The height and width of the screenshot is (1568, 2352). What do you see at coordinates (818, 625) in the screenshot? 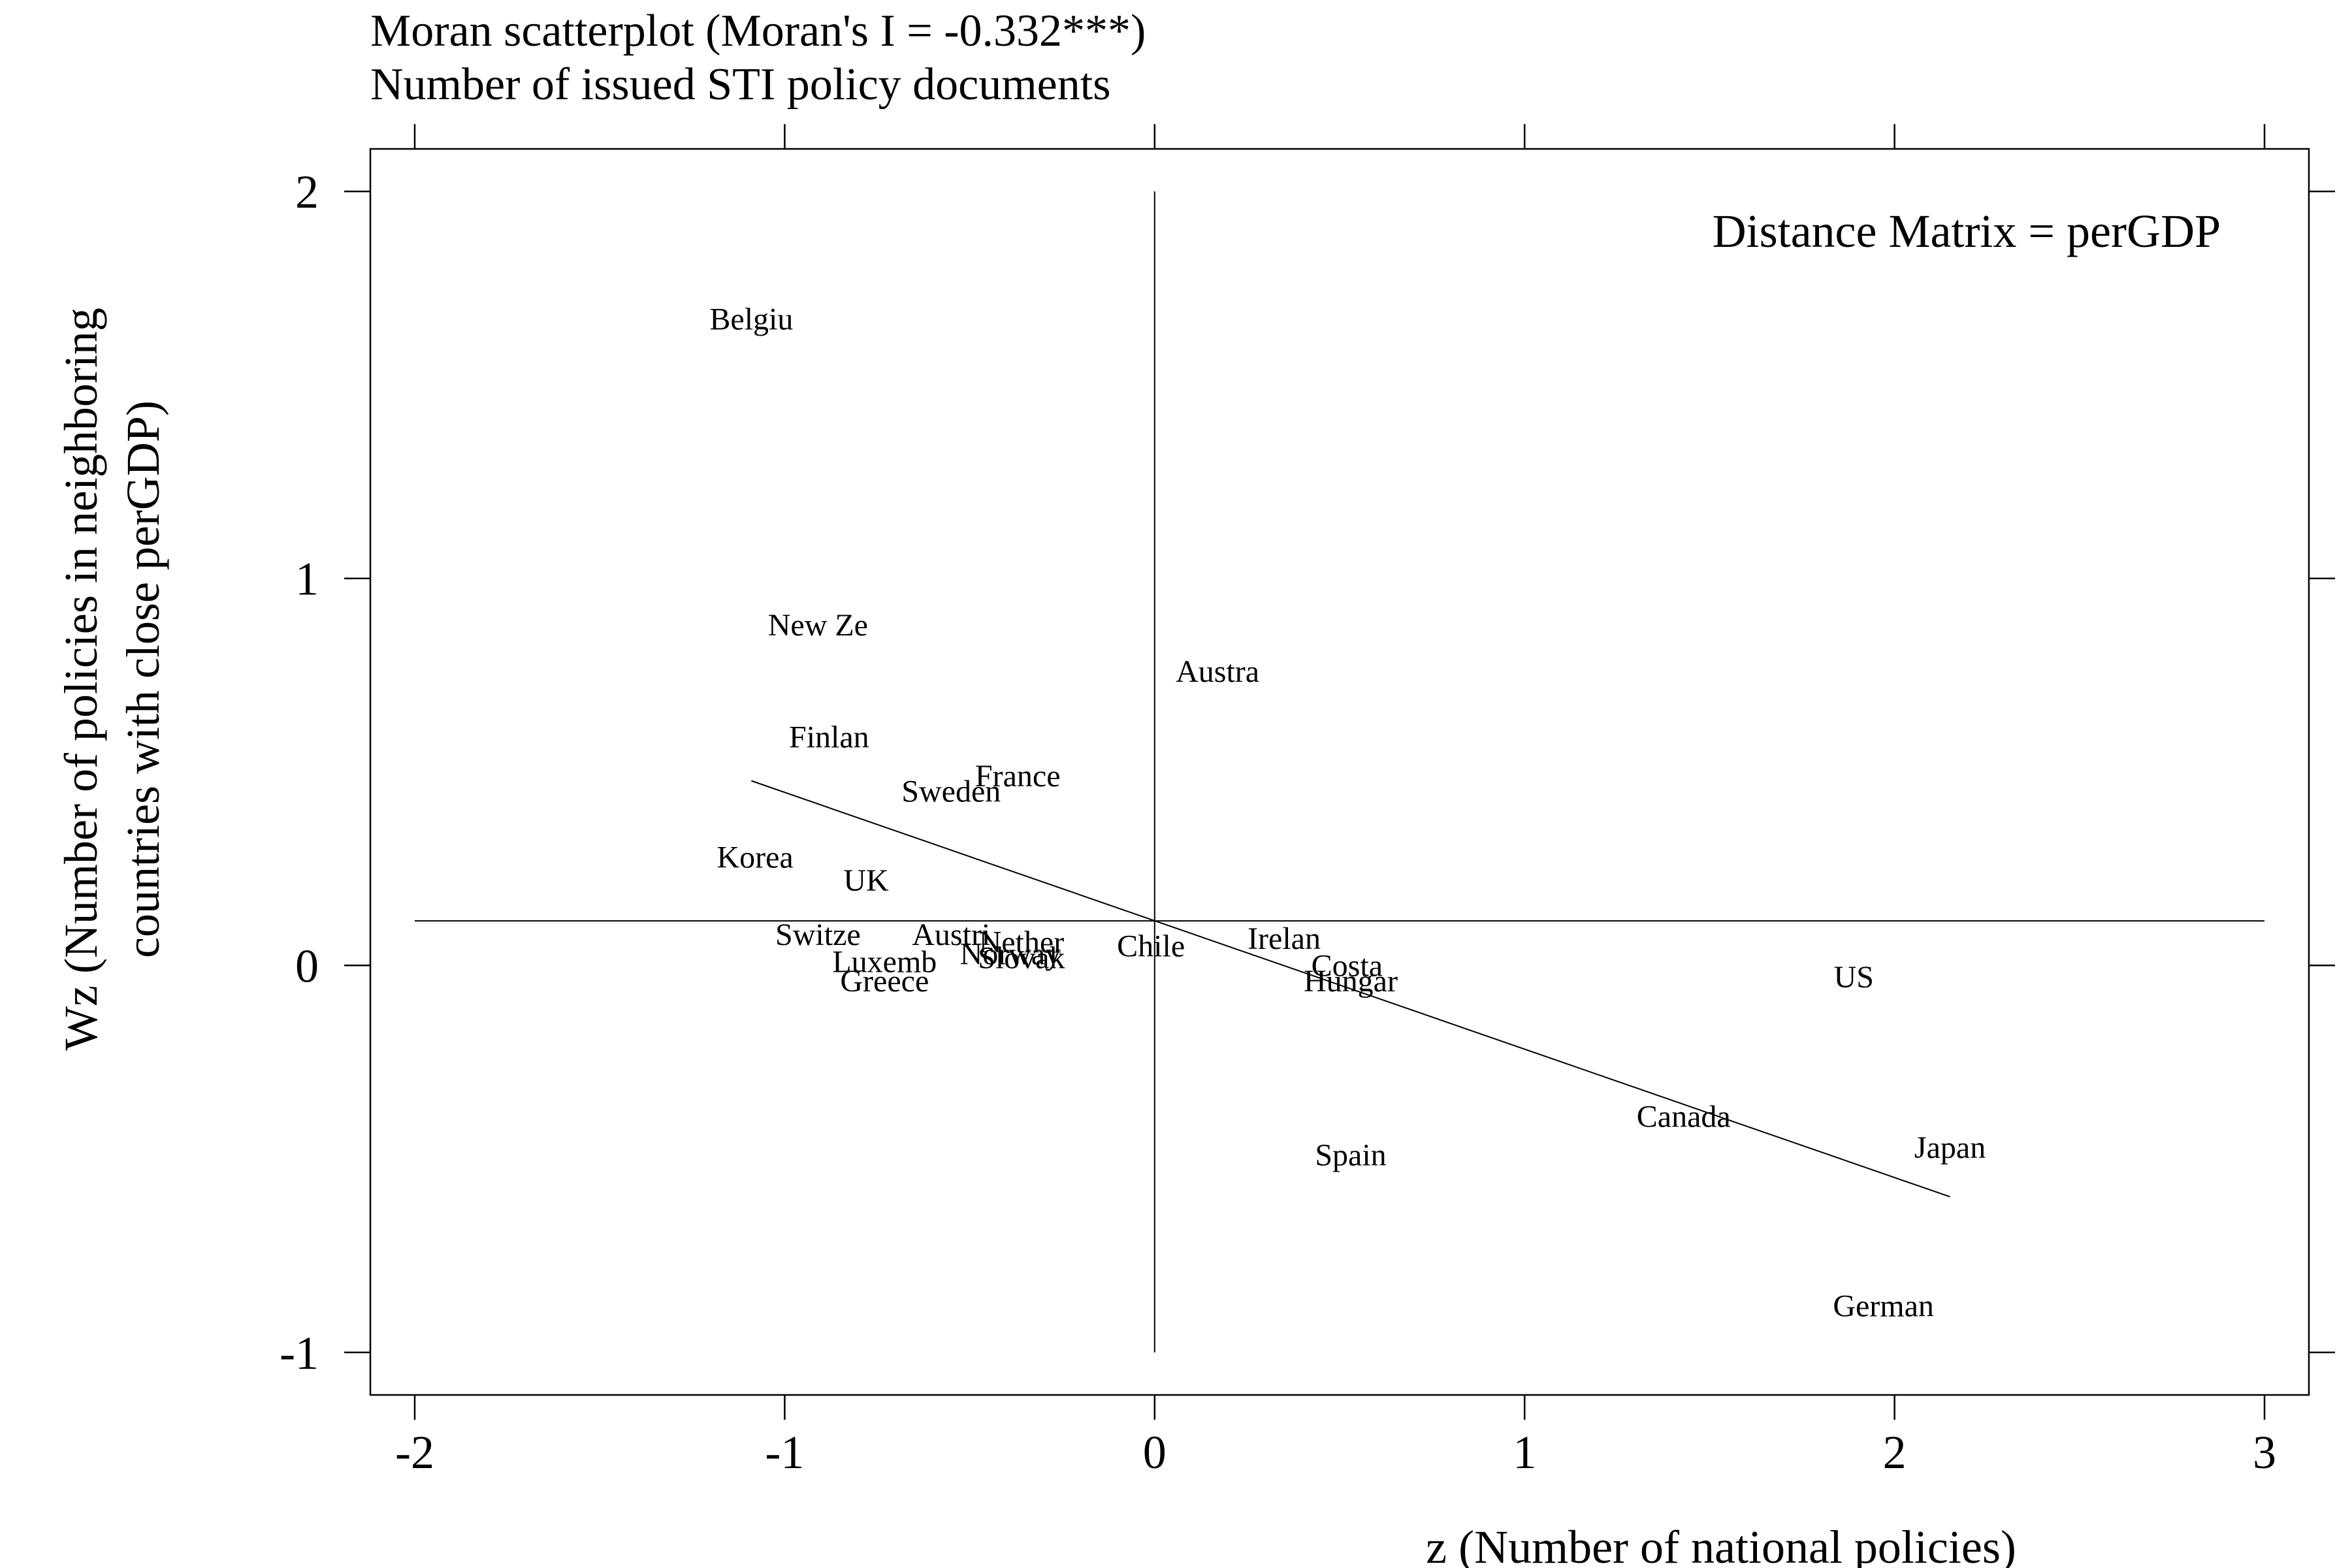
I see `point-label-new-ze: New Ze` at bounding box center [818, 625].